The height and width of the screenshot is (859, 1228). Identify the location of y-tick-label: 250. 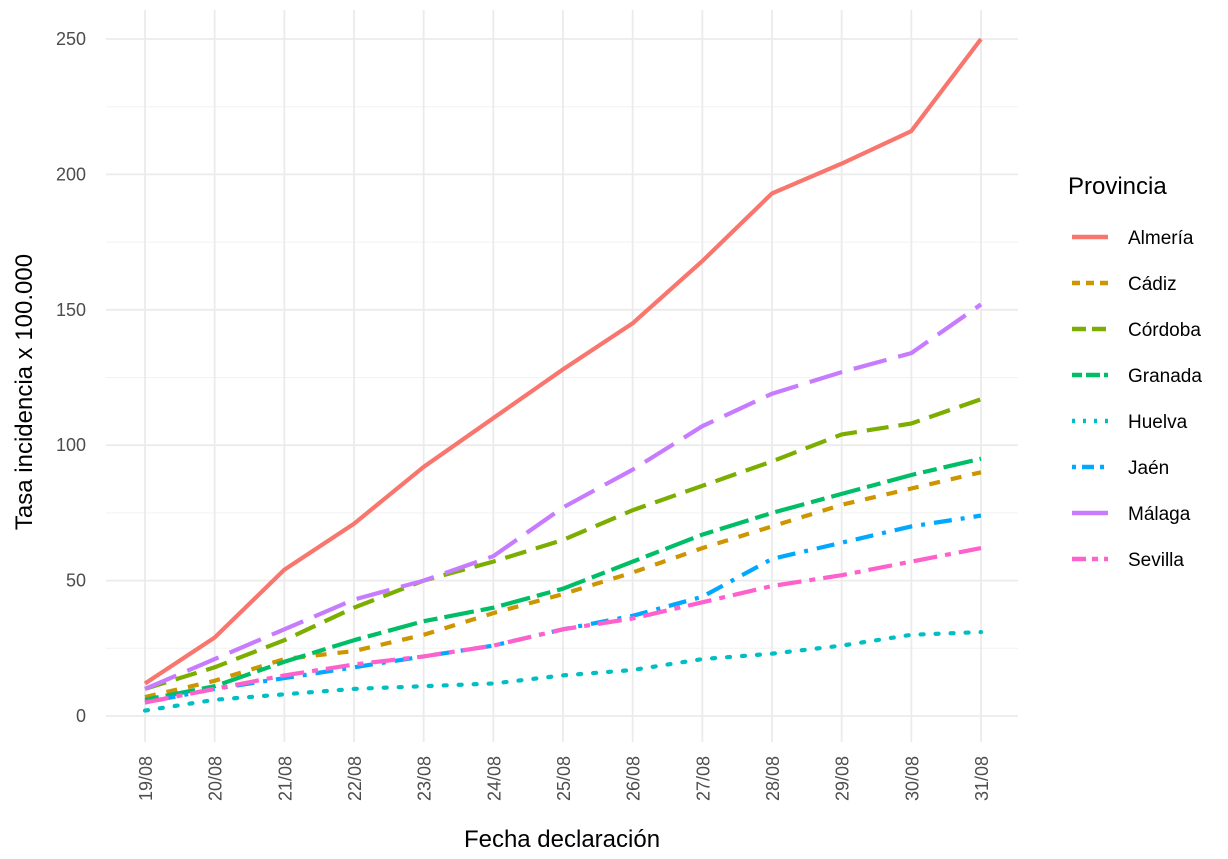
(71, 39).